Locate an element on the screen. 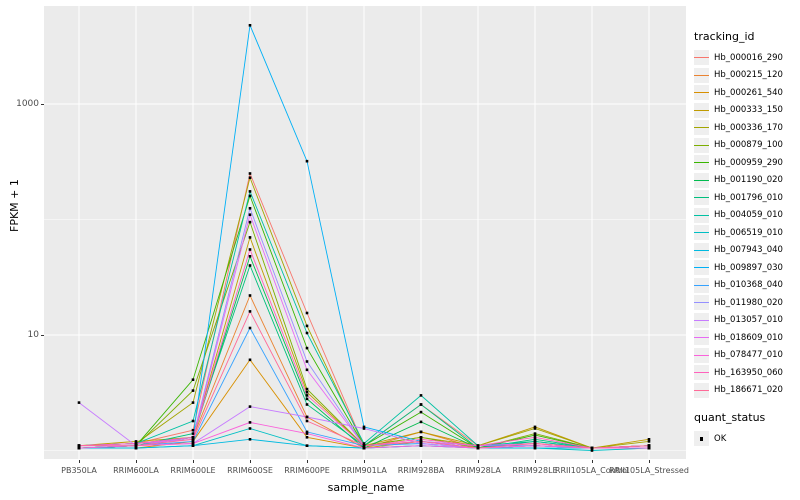  legend-item-Hb_163950_060: Hb_163950_060 is located at coordinates (746, 373).